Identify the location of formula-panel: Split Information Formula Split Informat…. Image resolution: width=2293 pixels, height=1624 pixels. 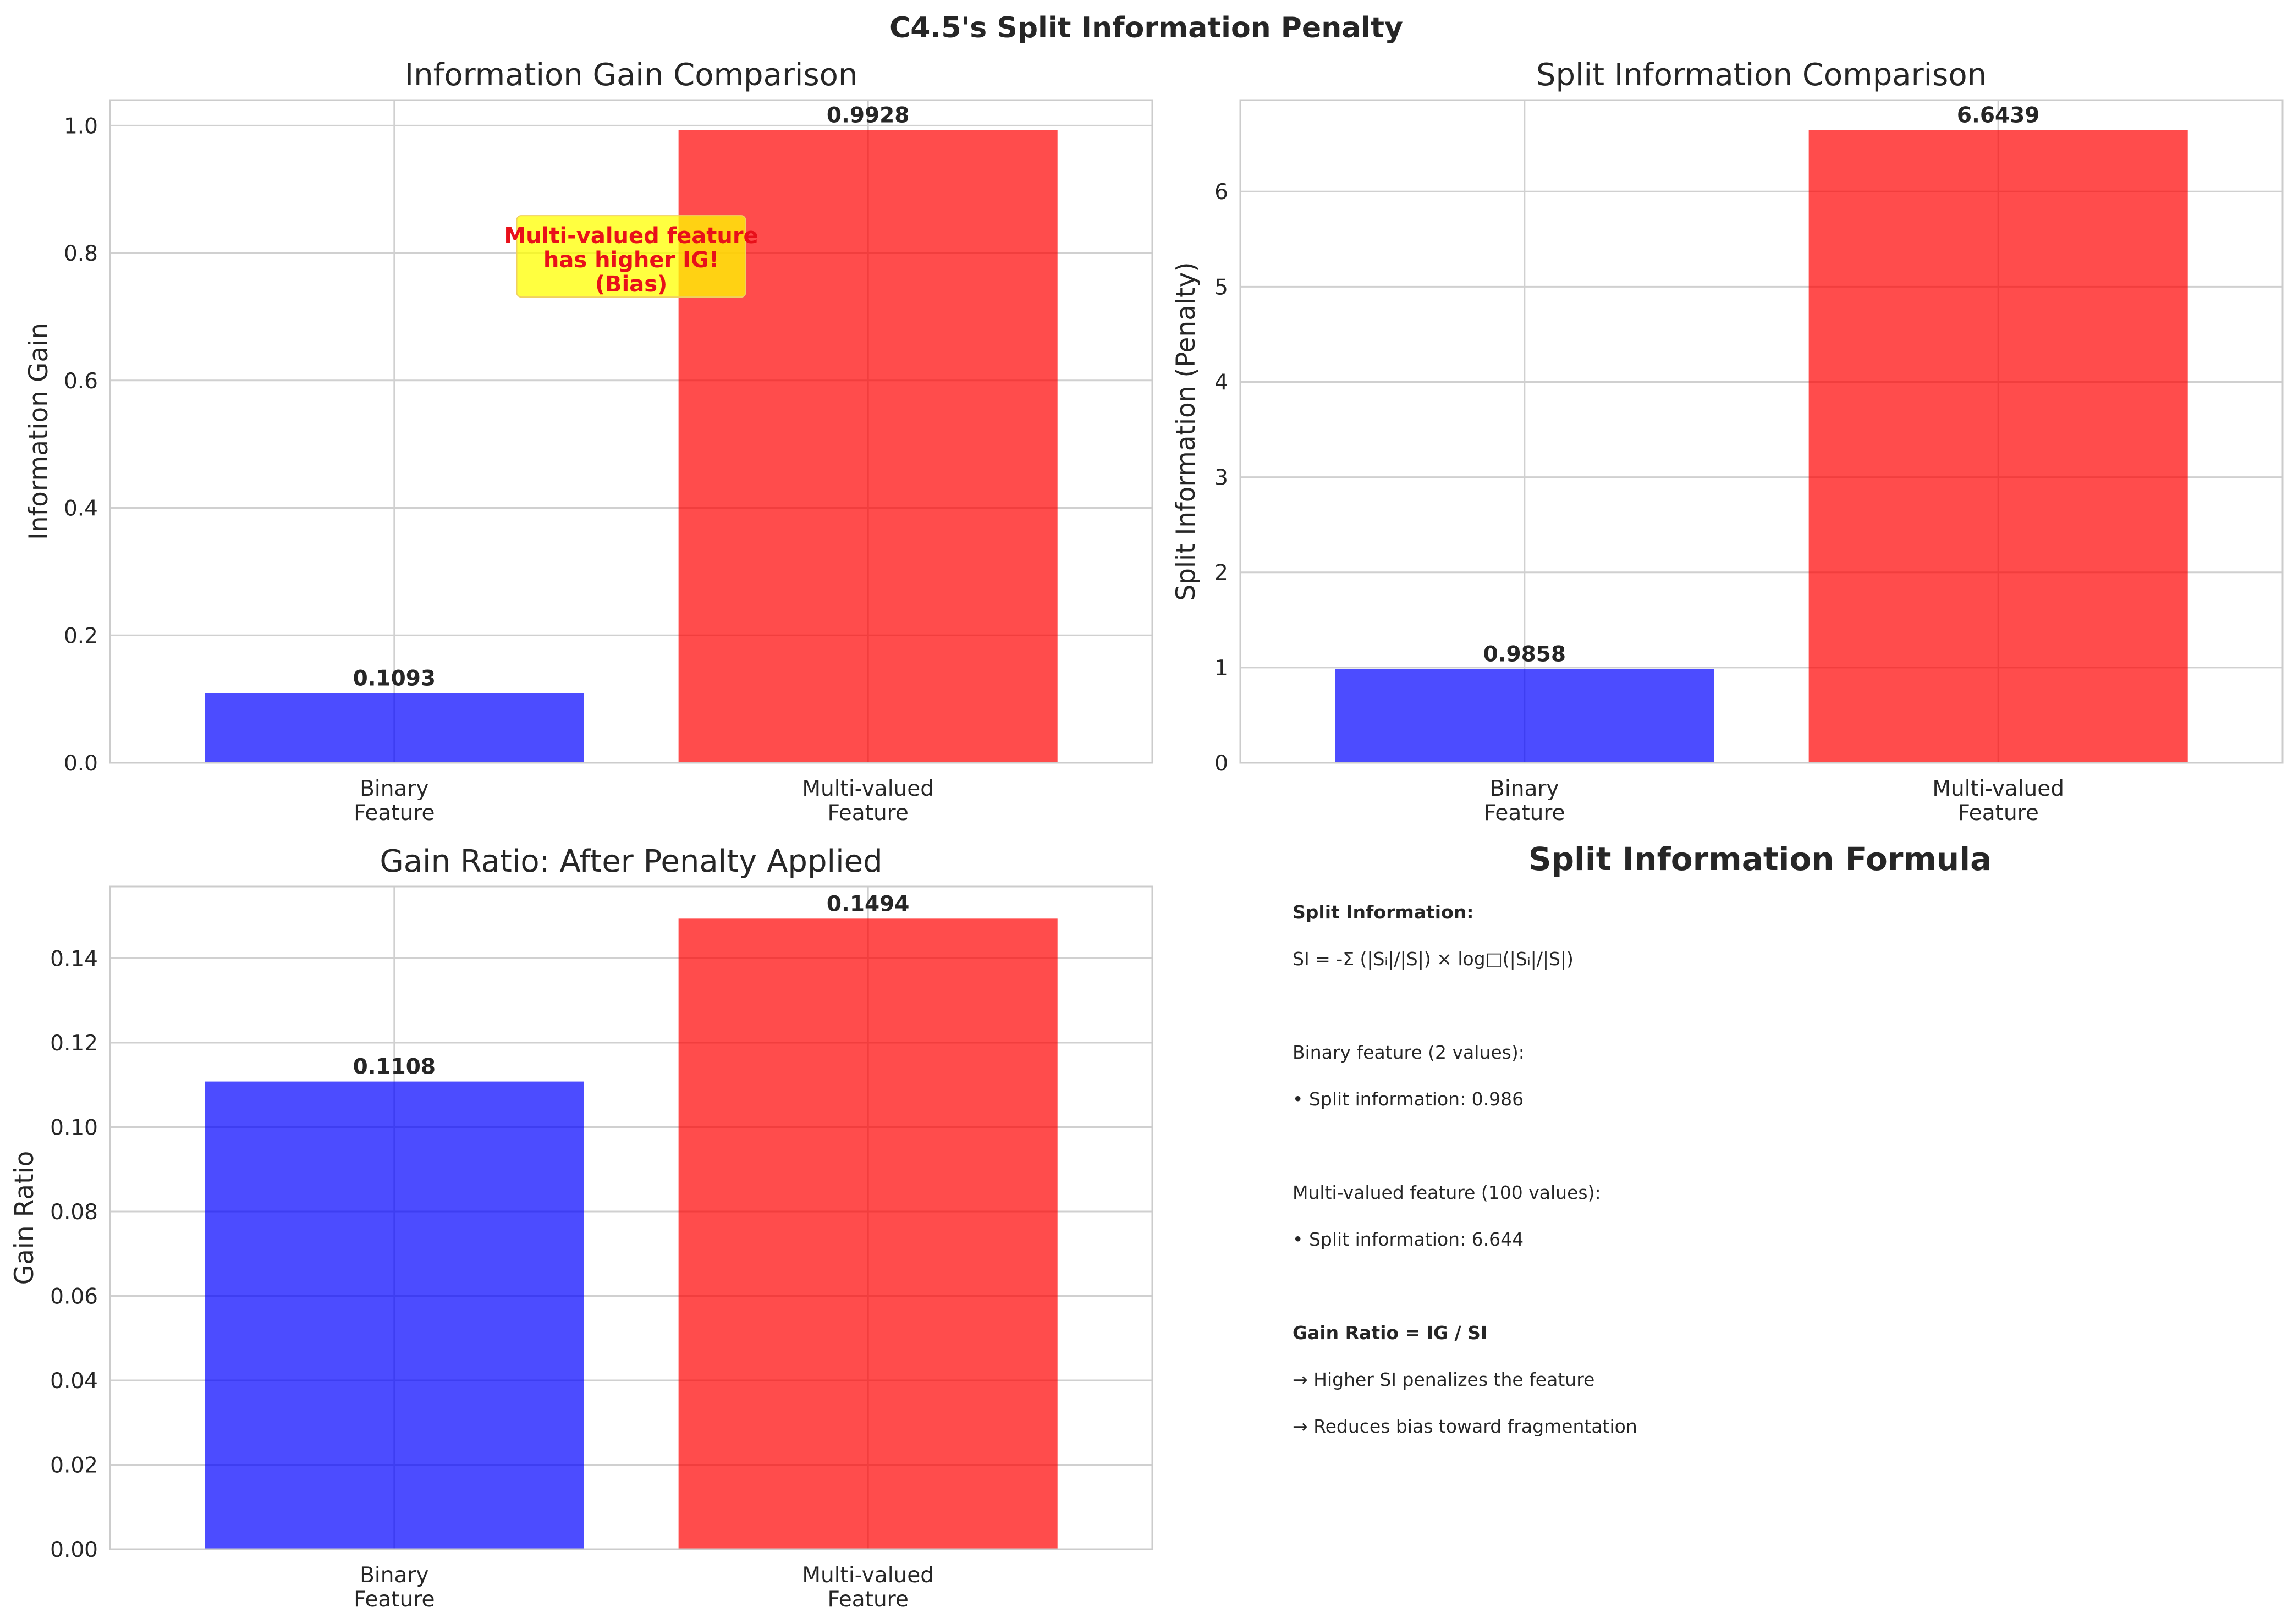
(1642, 1138).